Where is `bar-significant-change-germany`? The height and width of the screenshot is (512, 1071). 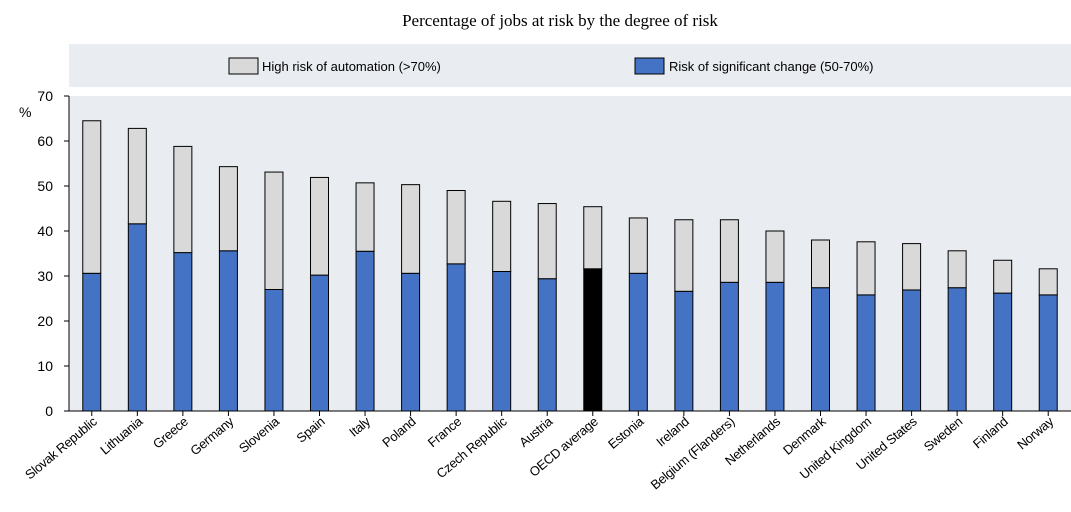
bar-significant-change-germany is located at coordinates (228, 331).